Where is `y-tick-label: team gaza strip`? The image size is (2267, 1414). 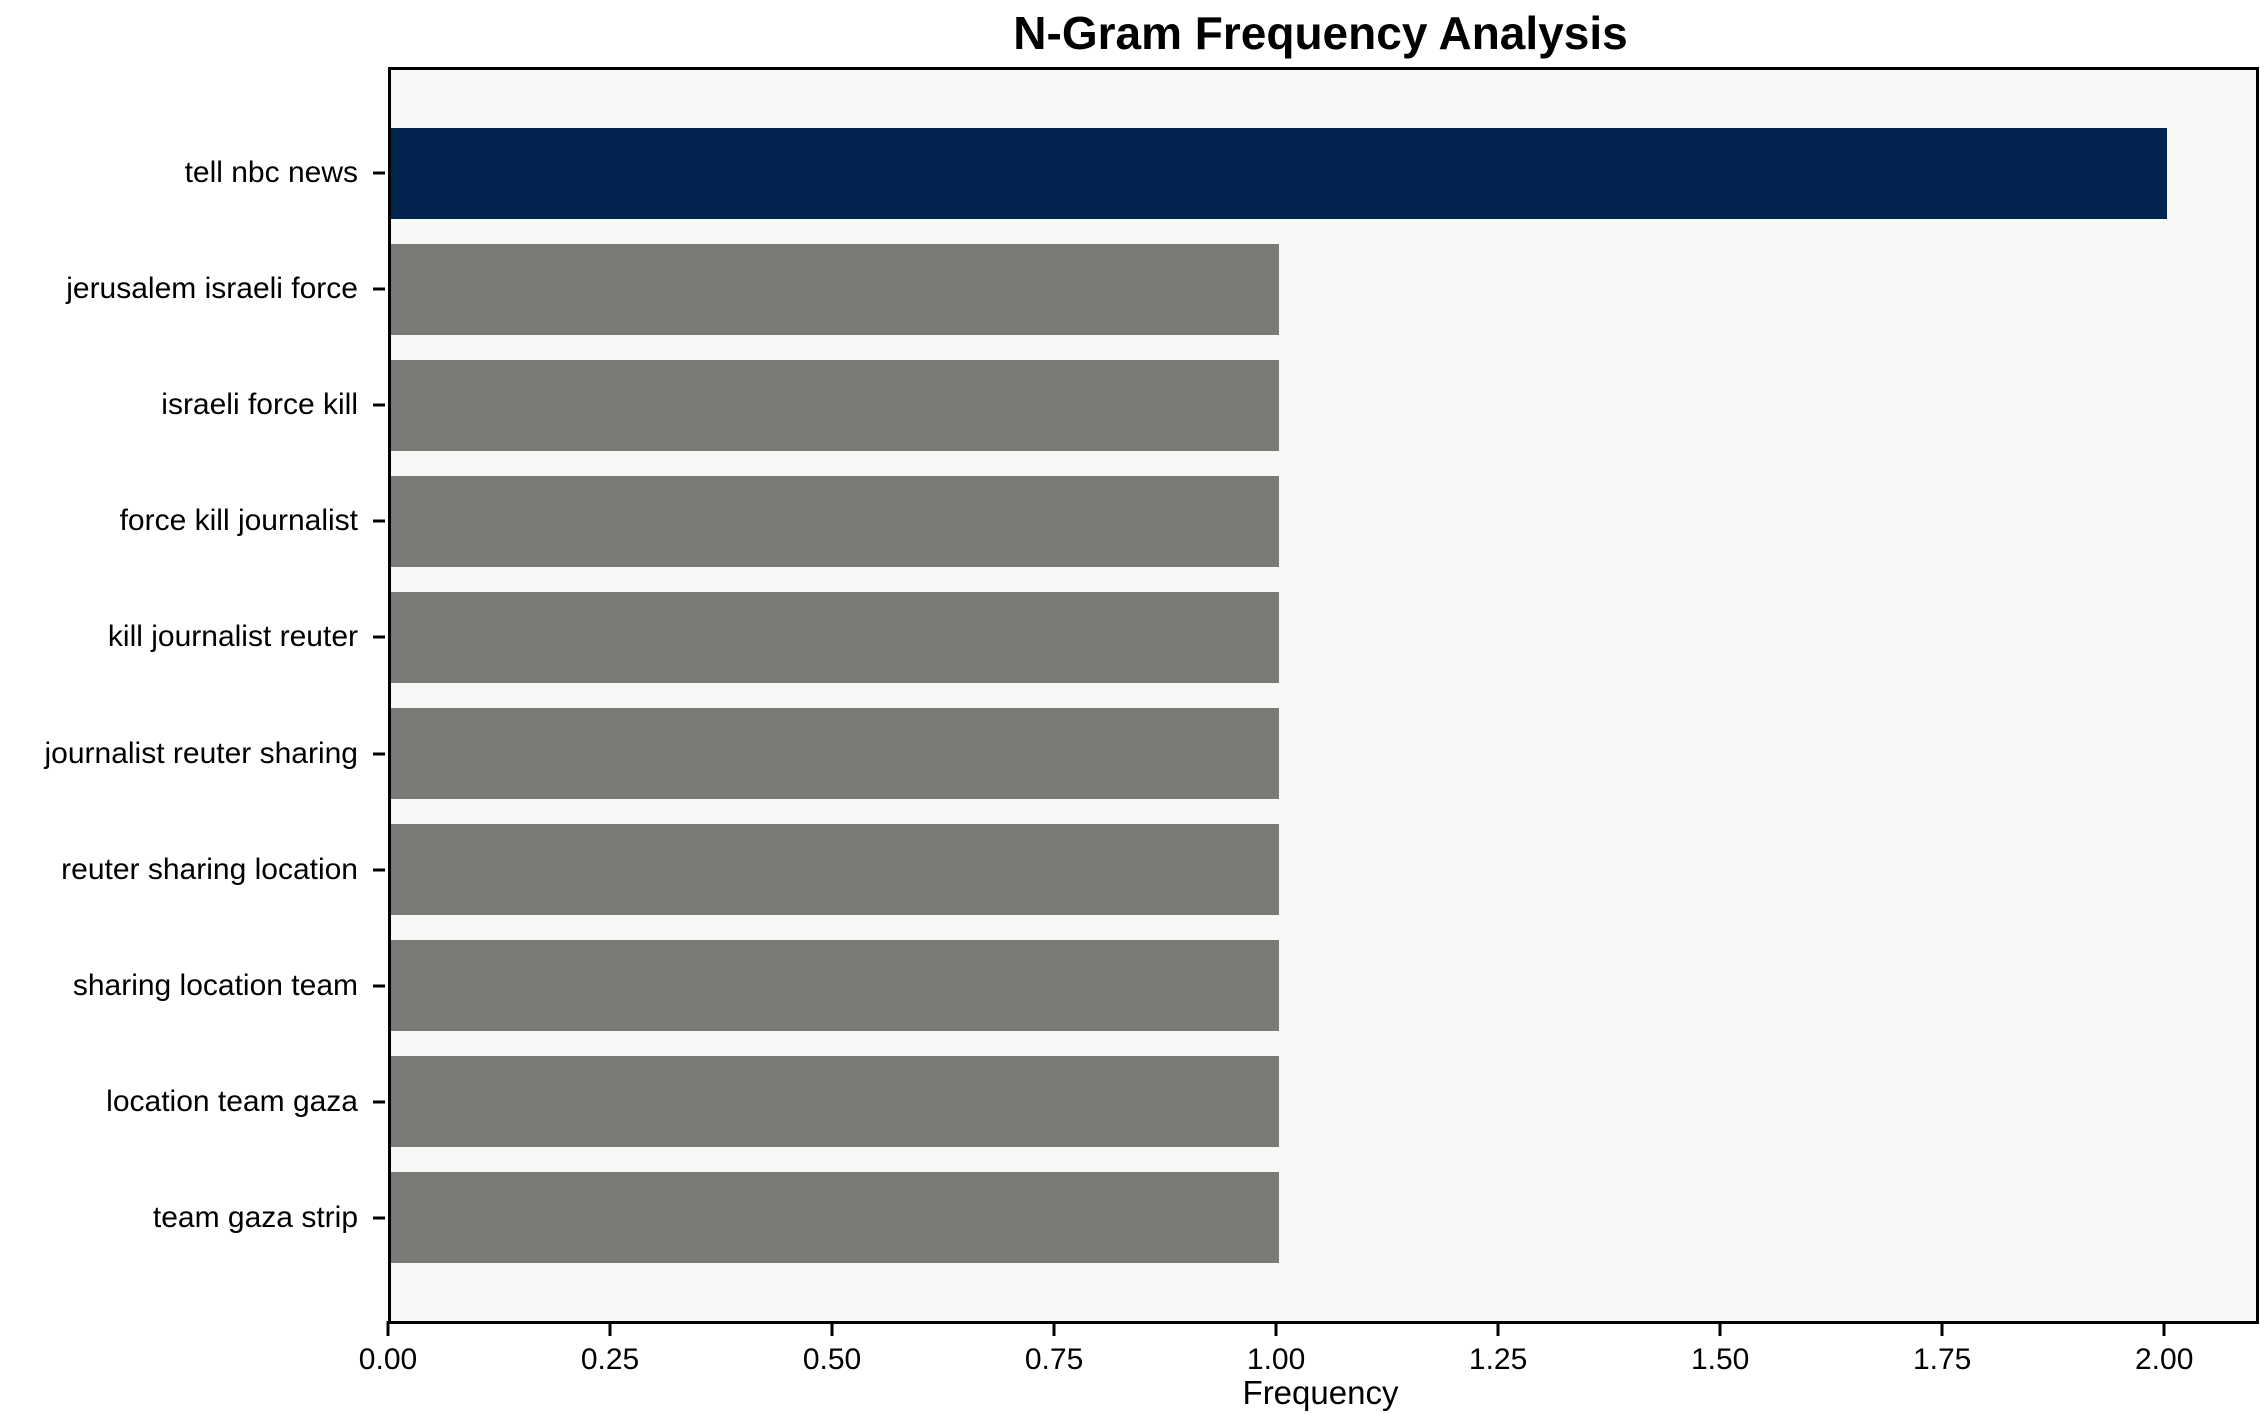 y-tick-label: team gaza strip is located at coordinates (255, 1217).